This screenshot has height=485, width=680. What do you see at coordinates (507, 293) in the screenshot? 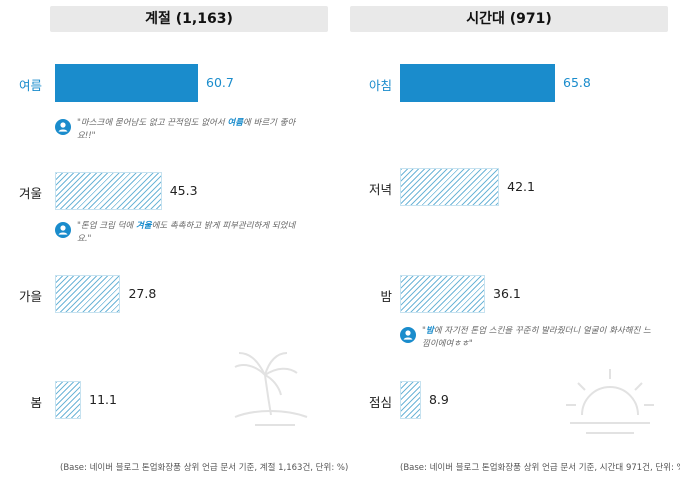
I see `value-label: 36.1` at bounding box center [507, 293].